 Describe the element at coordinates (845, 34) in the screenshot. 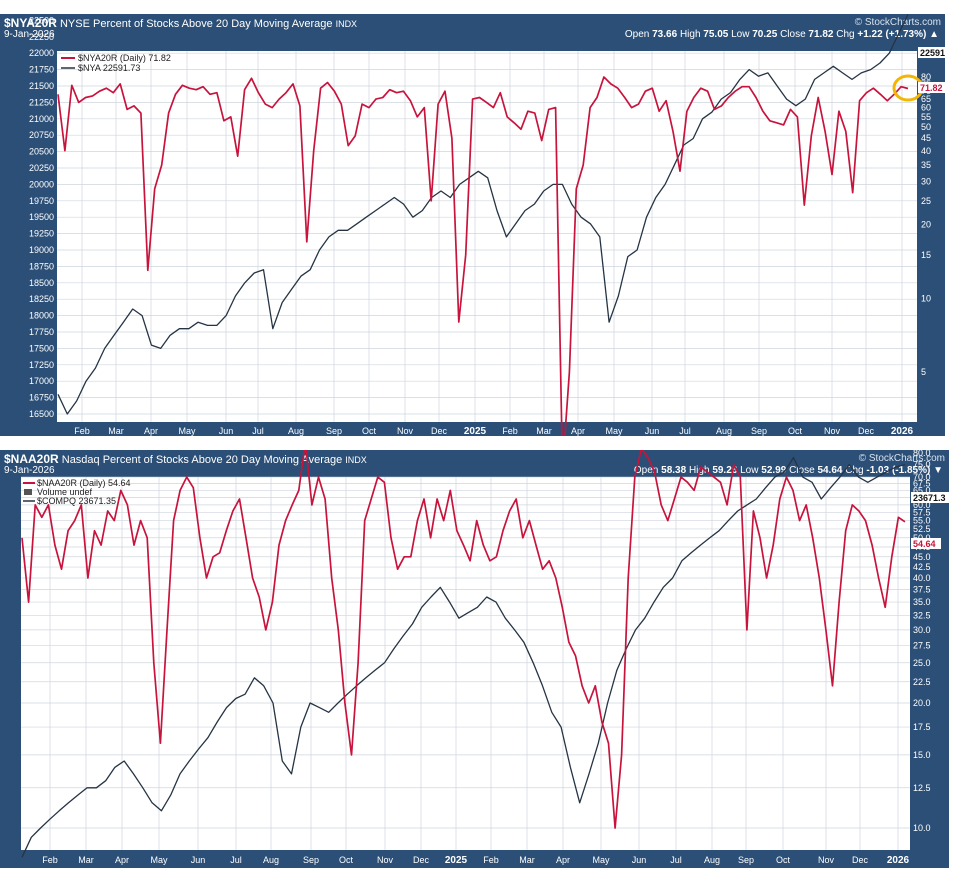

I see `change-label: Chg` at that location.